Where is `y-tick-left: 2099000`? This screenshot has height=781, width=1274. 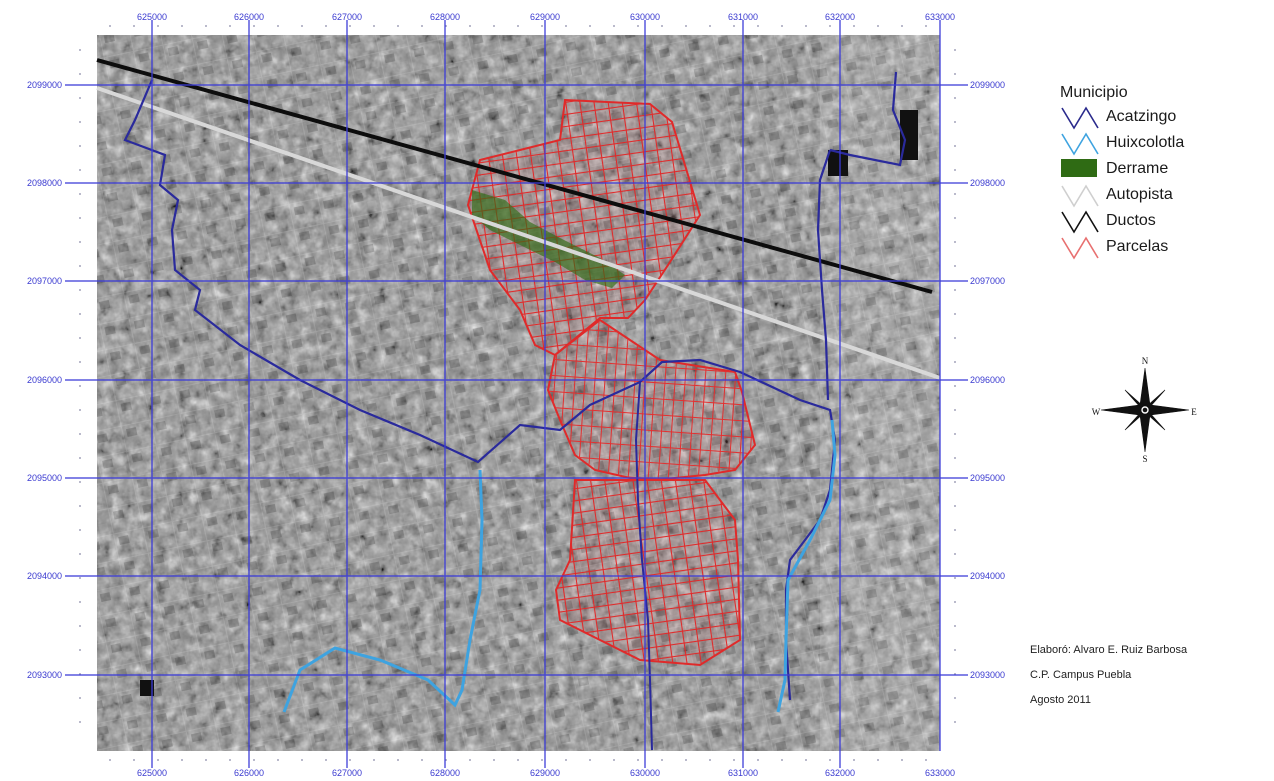 y-tick-left: 2099000 is located at coordinates (44, 85).